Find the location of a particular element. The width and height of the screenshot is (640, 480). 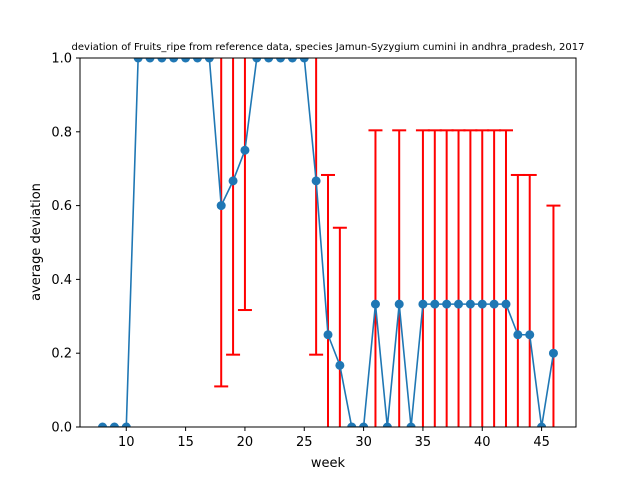

y-tick-label: 0.6 is located at coordinates (61, 206).